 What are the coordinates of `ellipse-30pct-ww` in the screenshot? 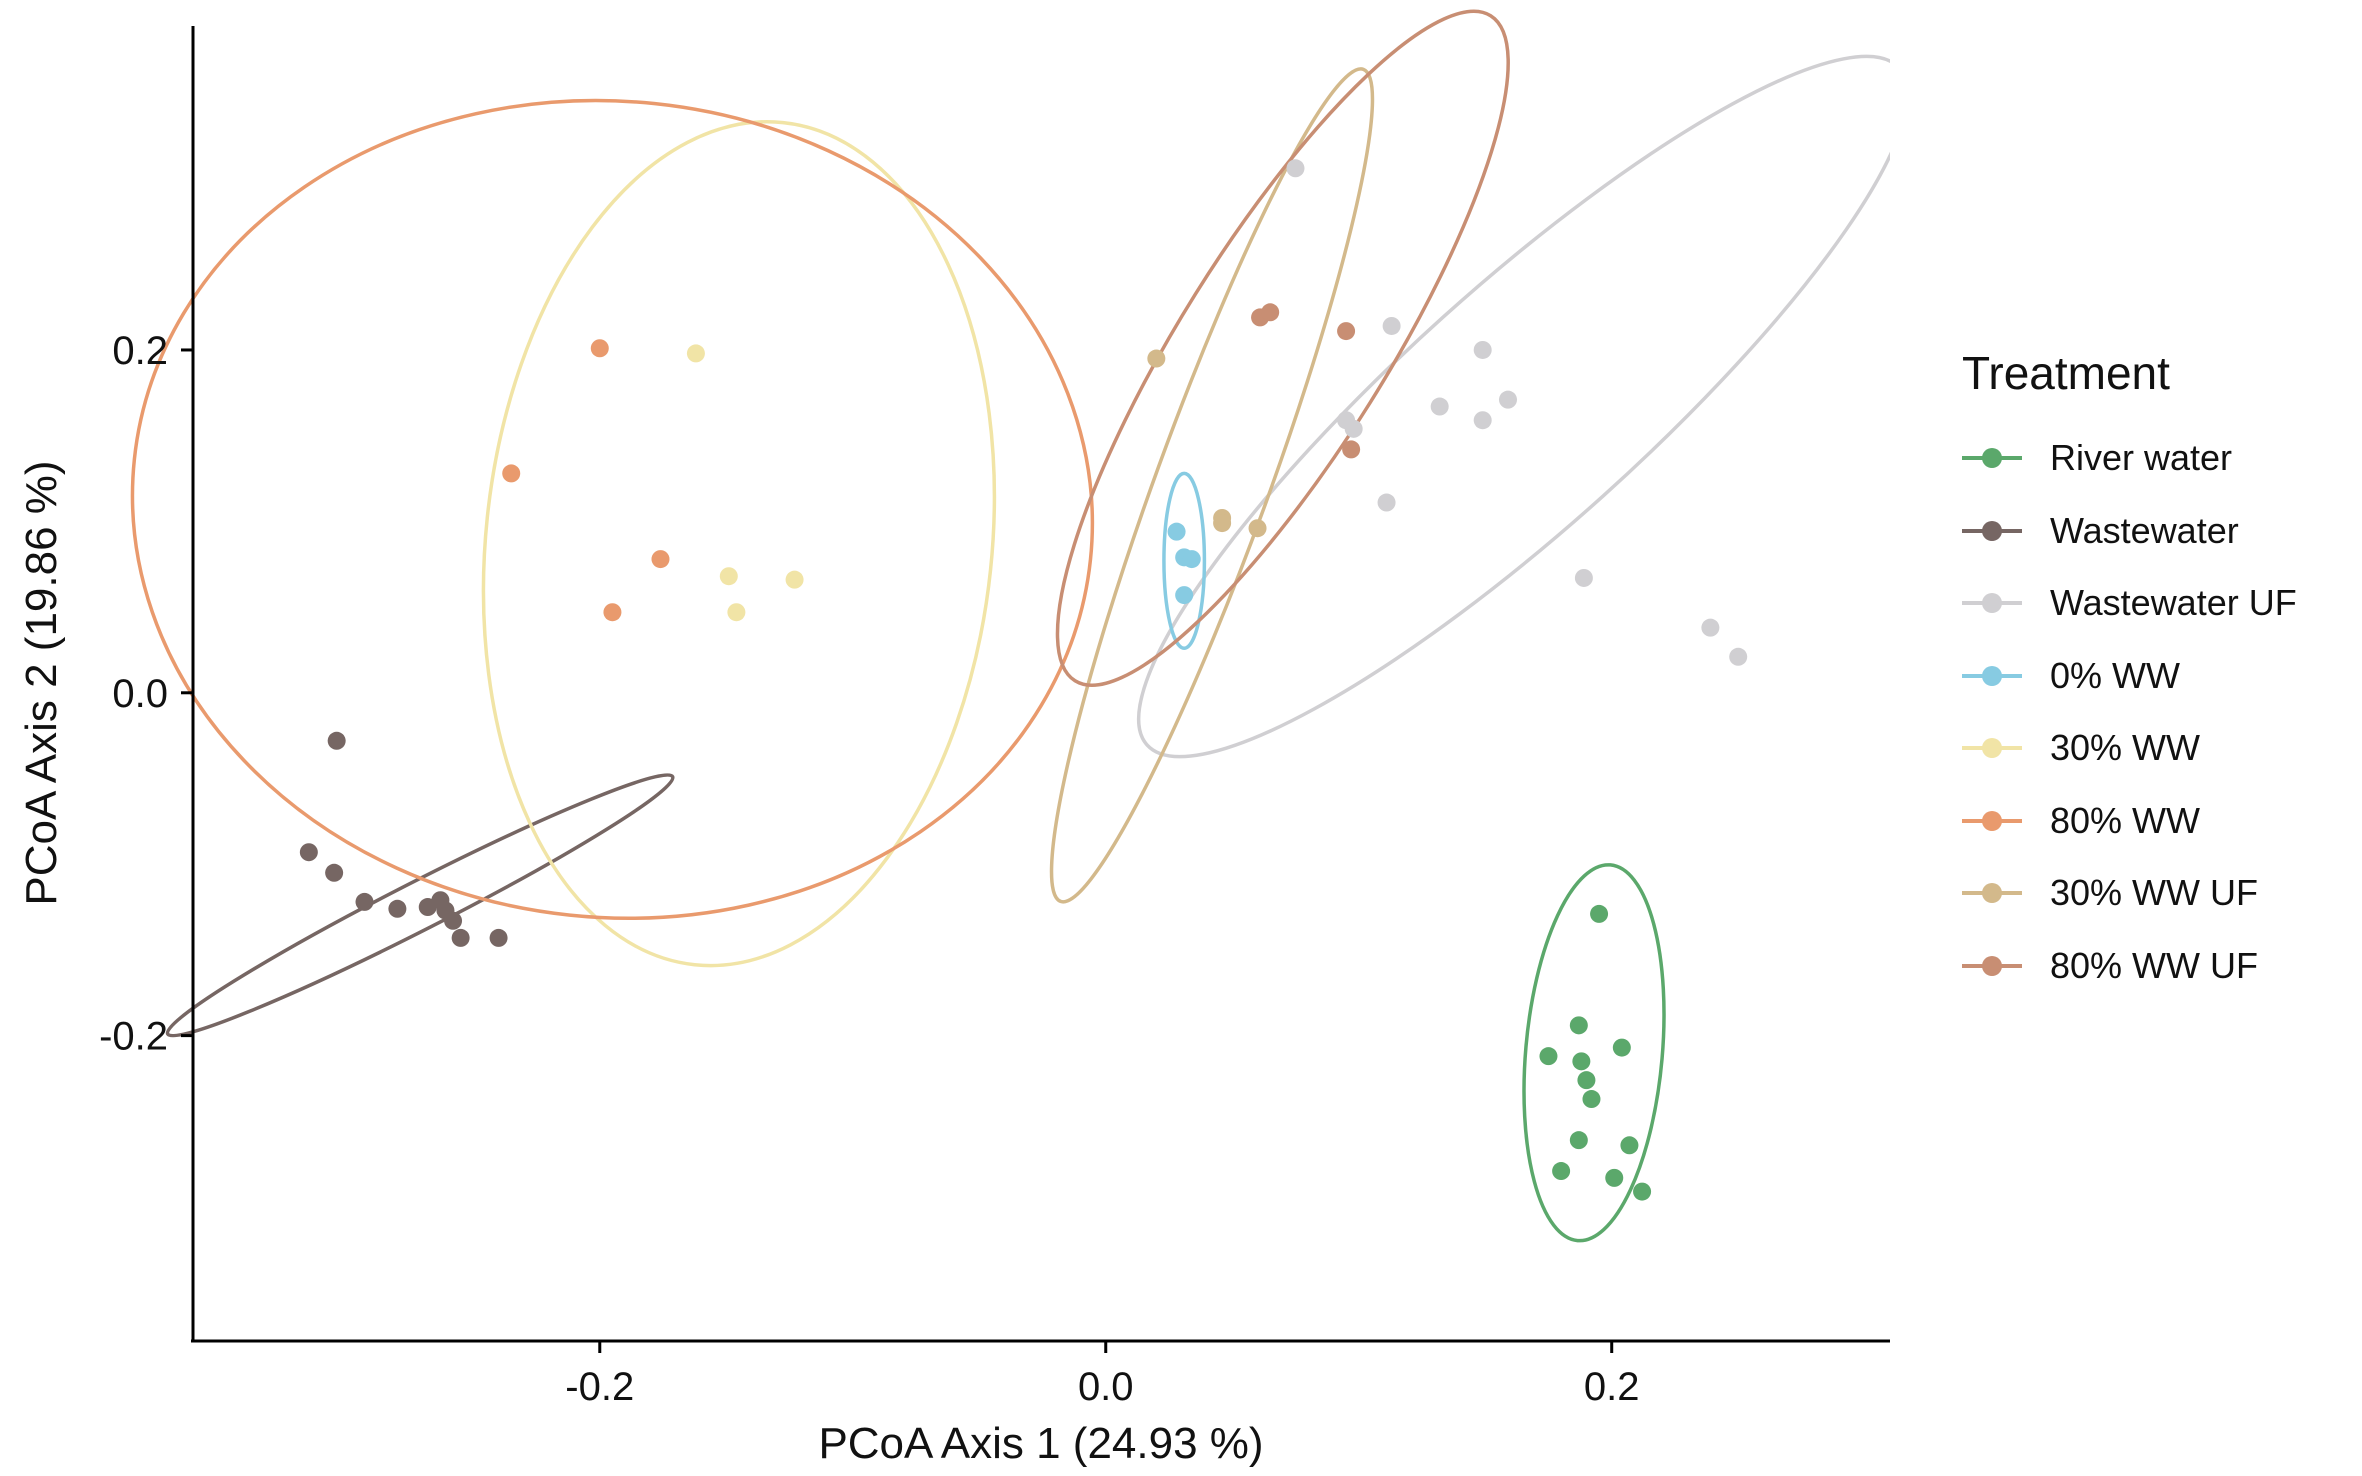 It's located at (739, 544).